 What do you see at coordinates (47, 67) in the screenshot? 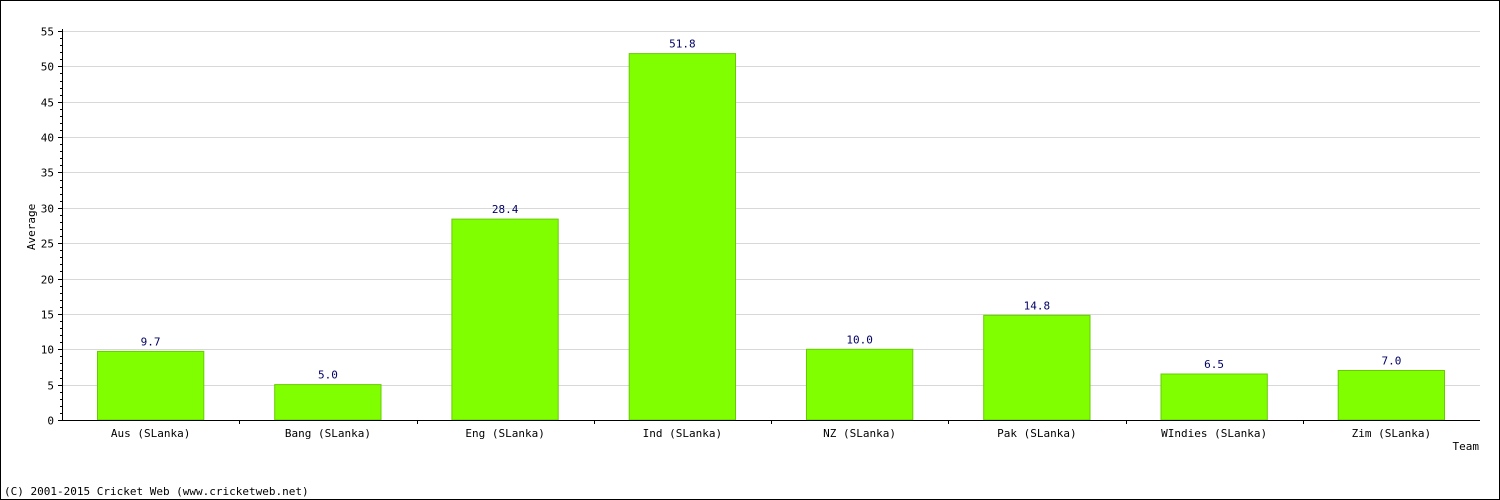
I see `y-tick-label: 50` at bounding box center [47, 67].